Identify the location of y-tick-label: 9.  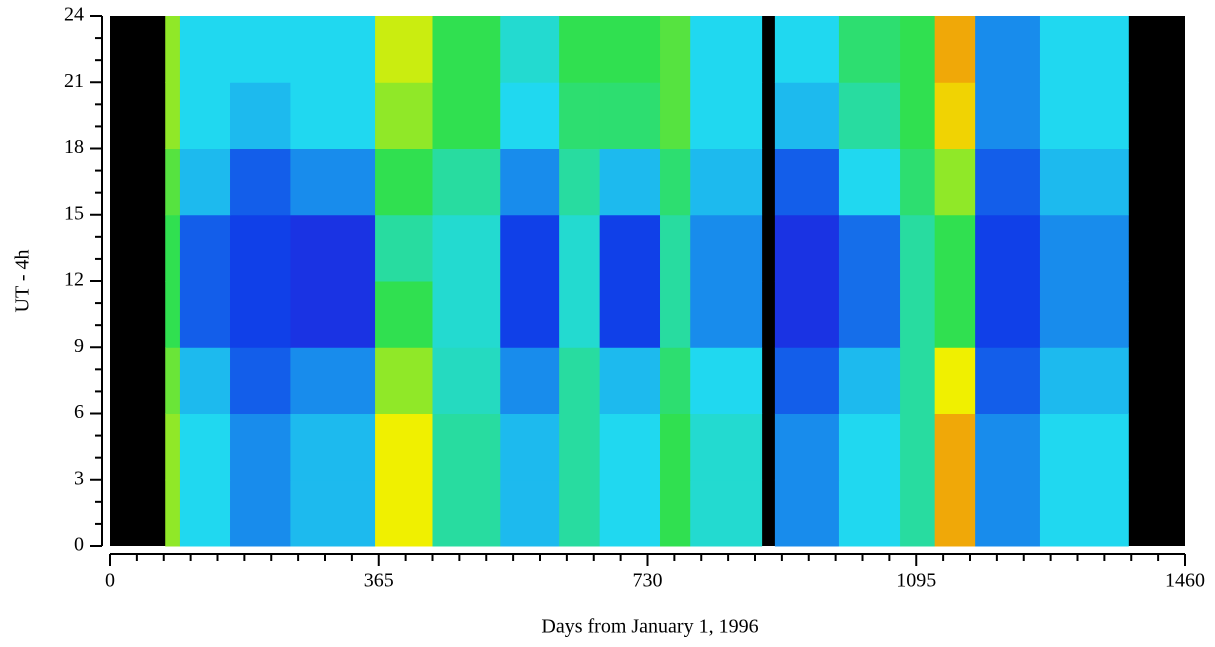
(79, 346).